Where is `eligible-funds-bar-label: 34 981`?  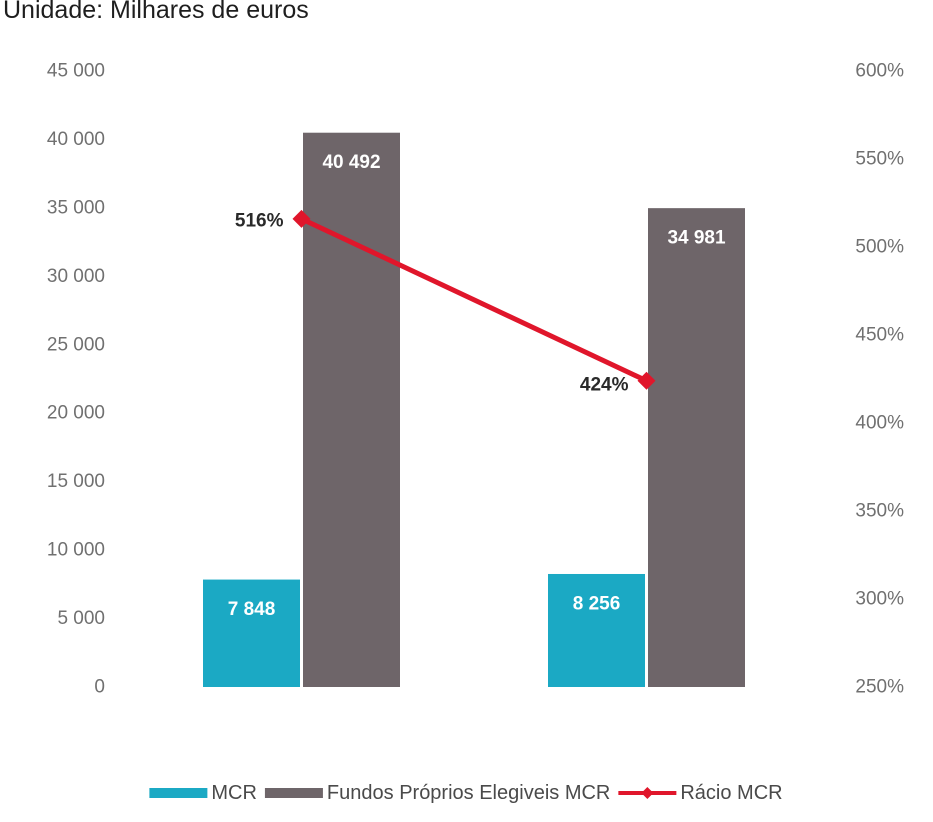
eligible-funds-bar-label: 34 981 is located at coordinates (696, 238).